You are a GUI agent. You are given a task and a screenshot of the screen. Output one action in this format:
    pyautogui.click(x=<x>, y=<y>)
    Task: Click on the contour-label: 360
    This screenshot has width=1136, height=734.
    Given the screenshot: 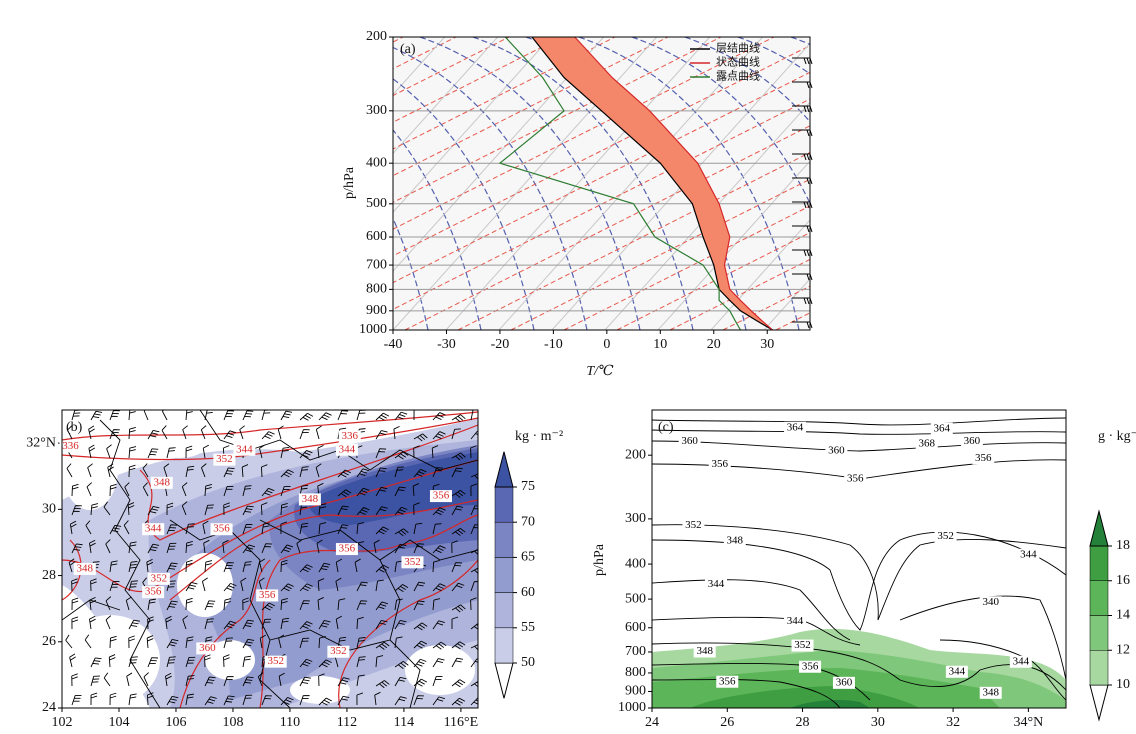 What is the action you would take?
    pyautogui.click(x=972, y=441)
    